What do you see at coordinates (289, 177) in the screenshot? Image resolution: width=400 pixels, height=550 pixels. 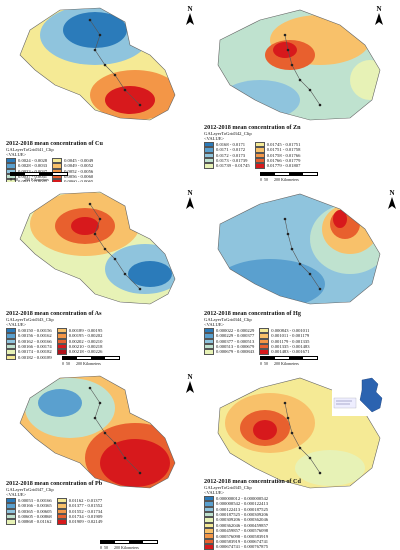 I see `scale-bar-zn: 0 50 200 Kilometers` at bounding box center [289, 177].